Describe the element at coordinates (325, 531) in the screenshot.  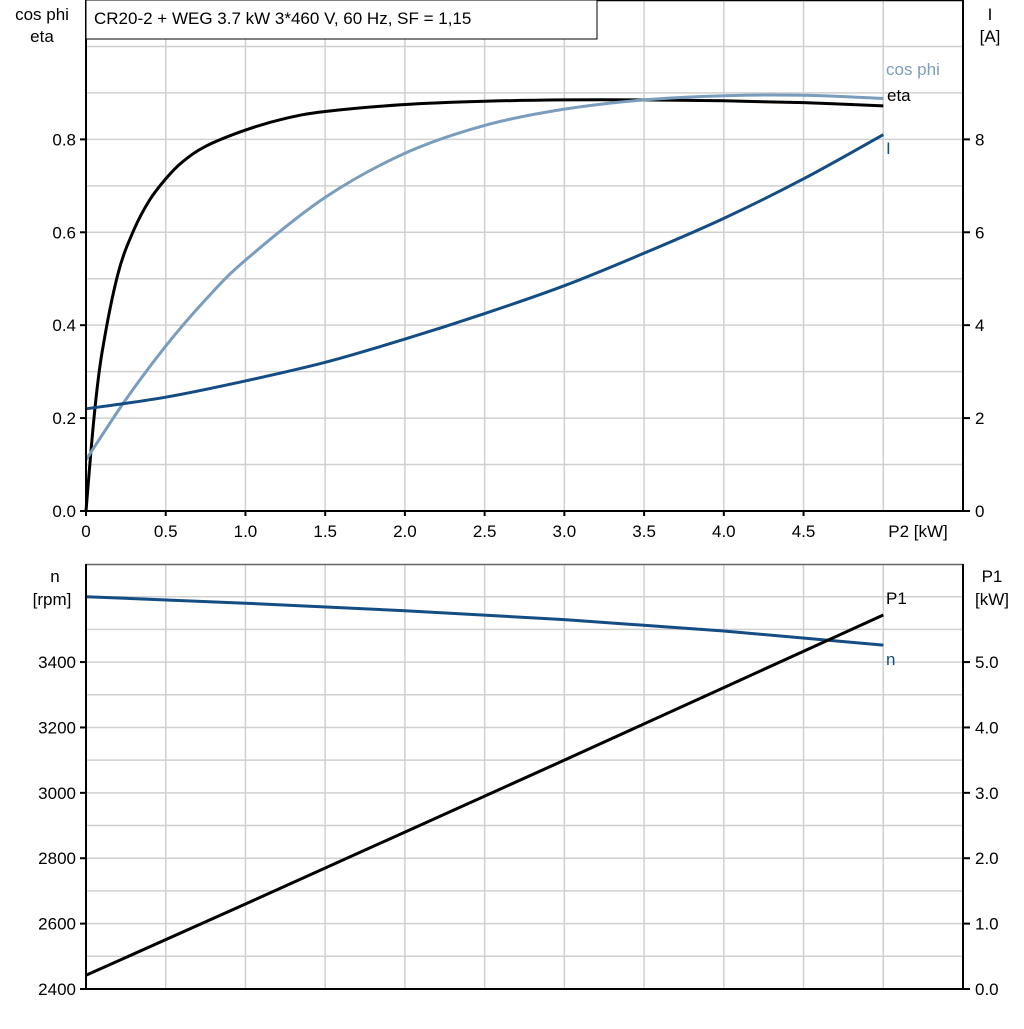
I see `x-tick-label: 1.5` at that location.